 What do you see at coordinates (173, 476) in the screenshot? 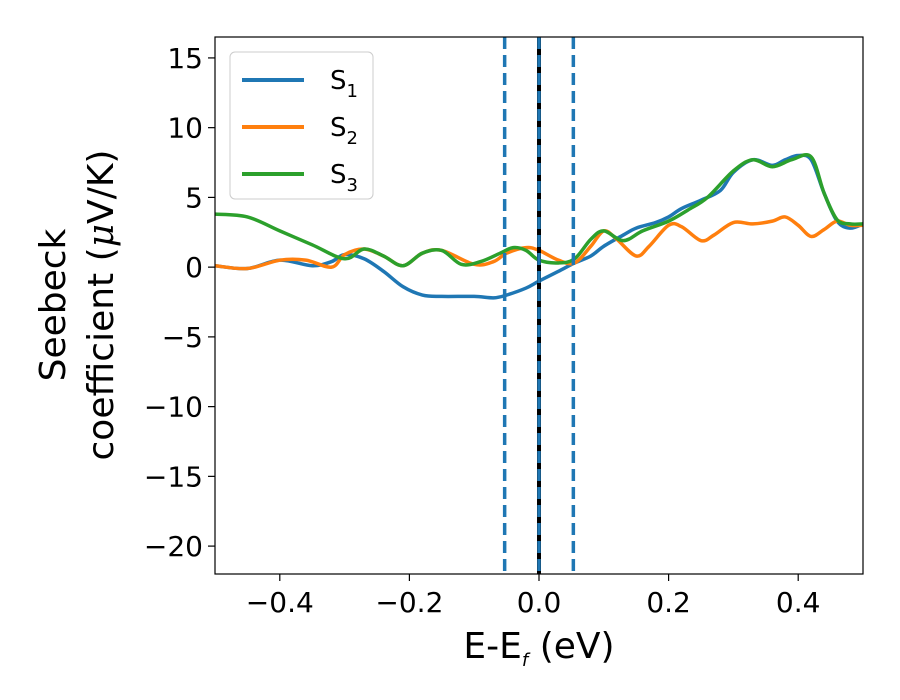
I see `y-tick-label: −15` at bounding box center [173, 476].